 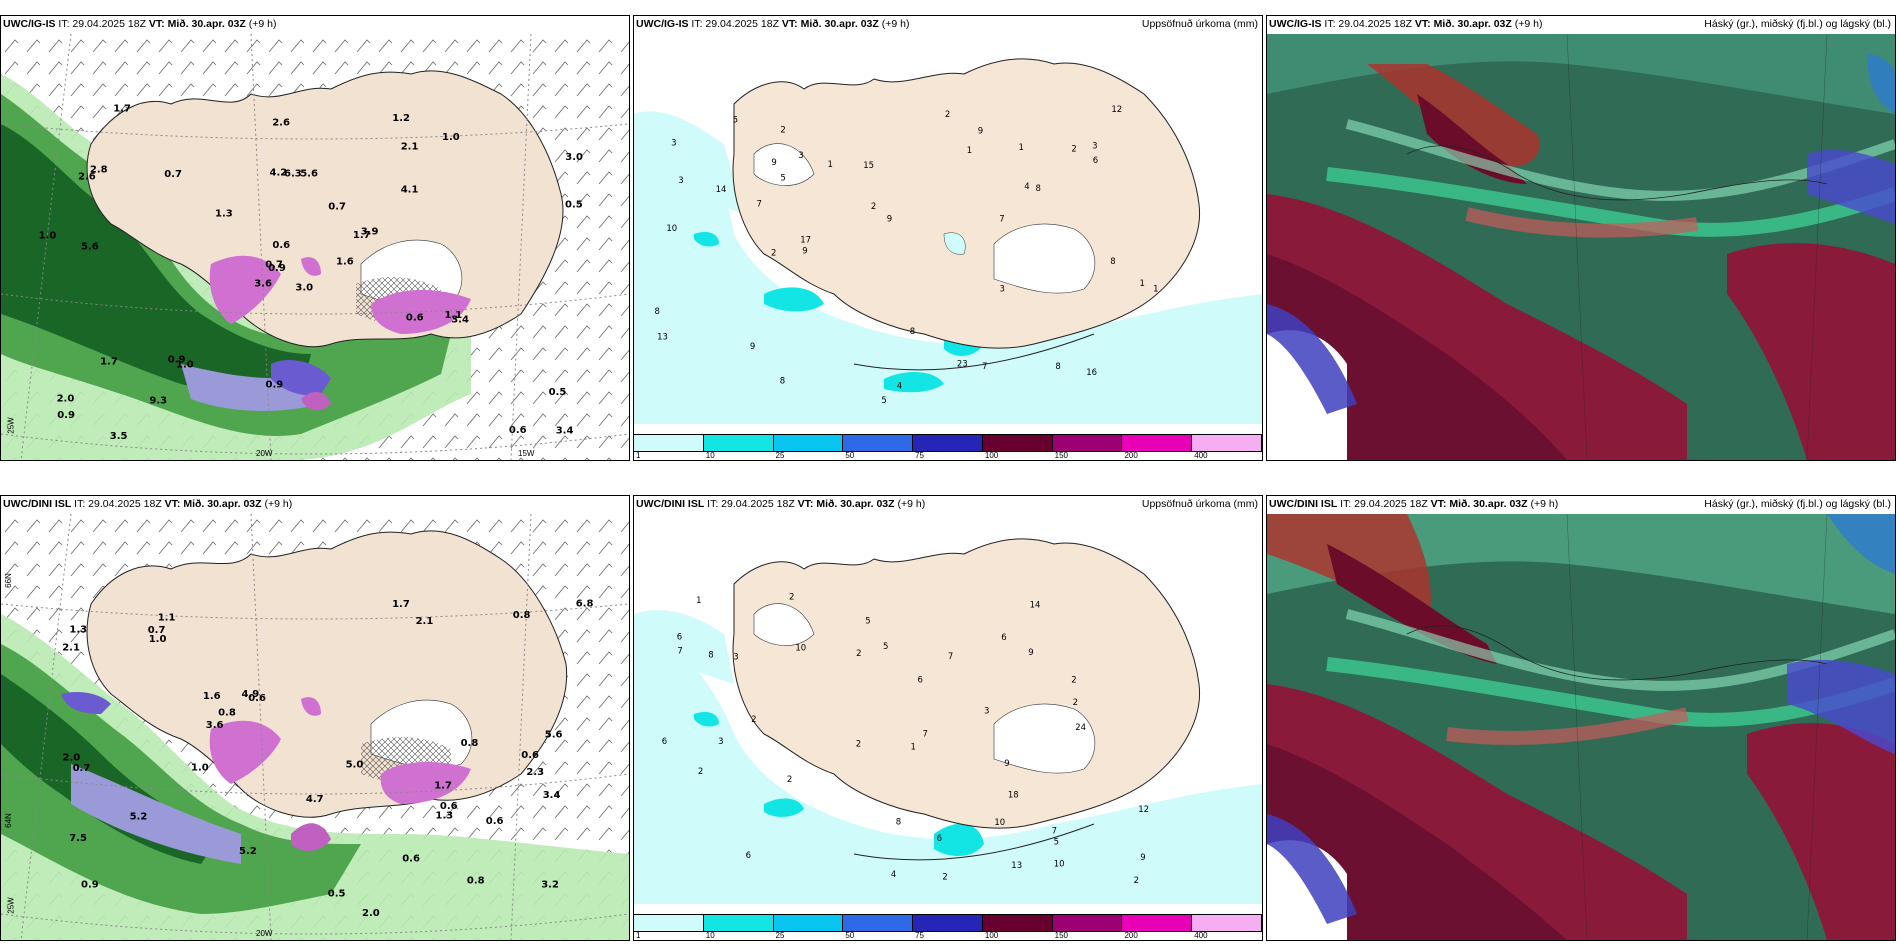 I want to click on value-label: 3.0, so click(x=304, y=287).